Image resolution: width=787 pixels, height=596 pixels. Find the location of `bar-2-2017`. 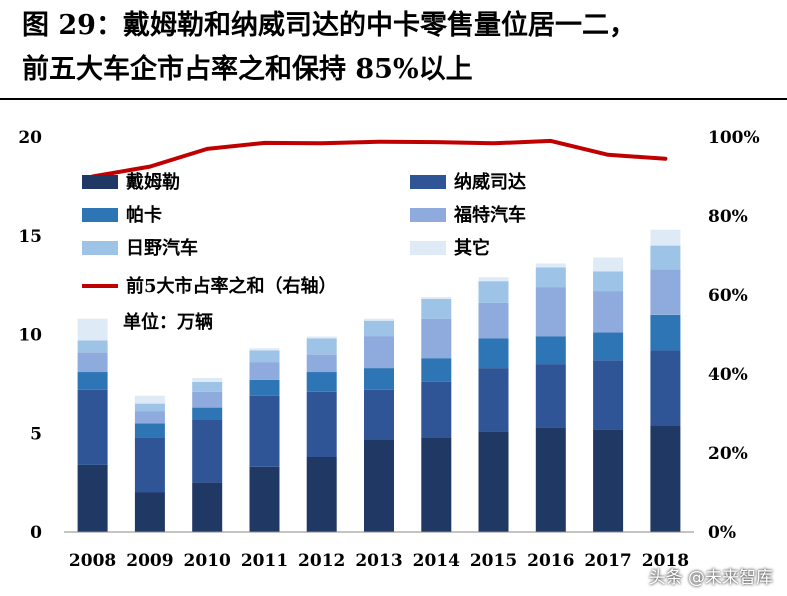

bar-2-2017 is located at coordinates (608, 346).